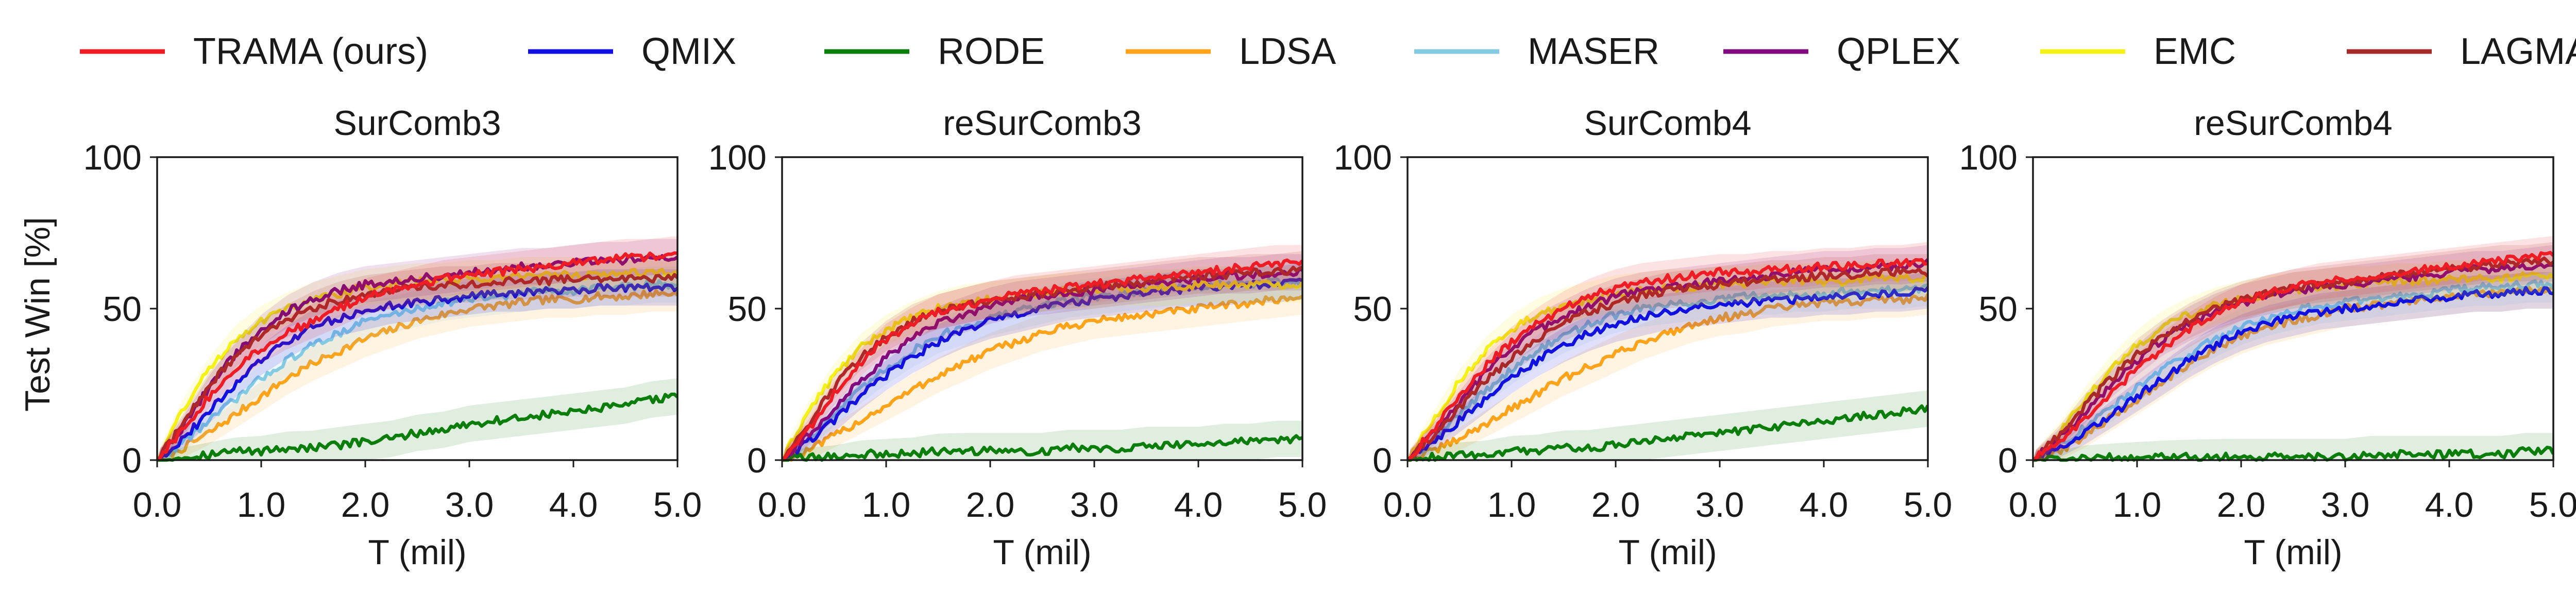 This screenshot has width=2576, height=592. Describe the element at coordinates (1231, 51) in the screenshot. I see `legend-item-ldsa: LDSA` at that location.